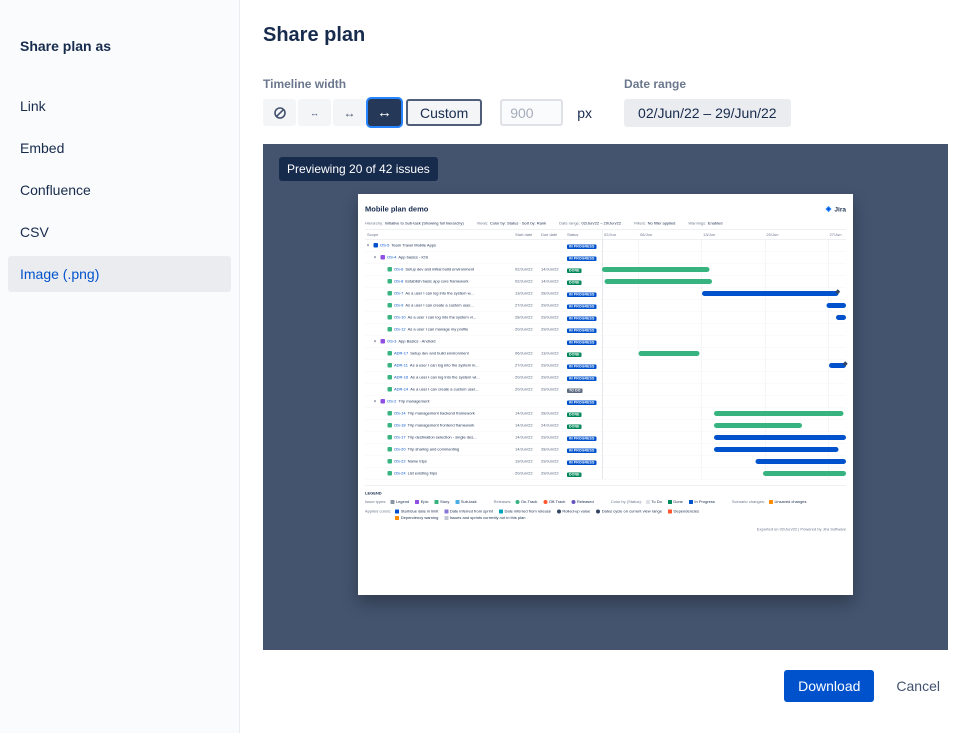 This screenshot has height=733, width=967. Describe the element at coordinates (55, 190) in the screenshot. I see `sidebar-item-confluence: Confluence` at that location.